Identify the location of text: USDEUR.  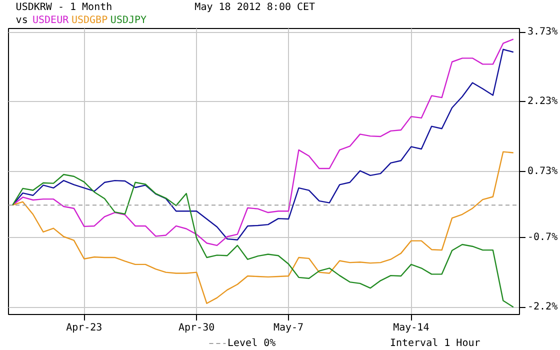
(51, 20).